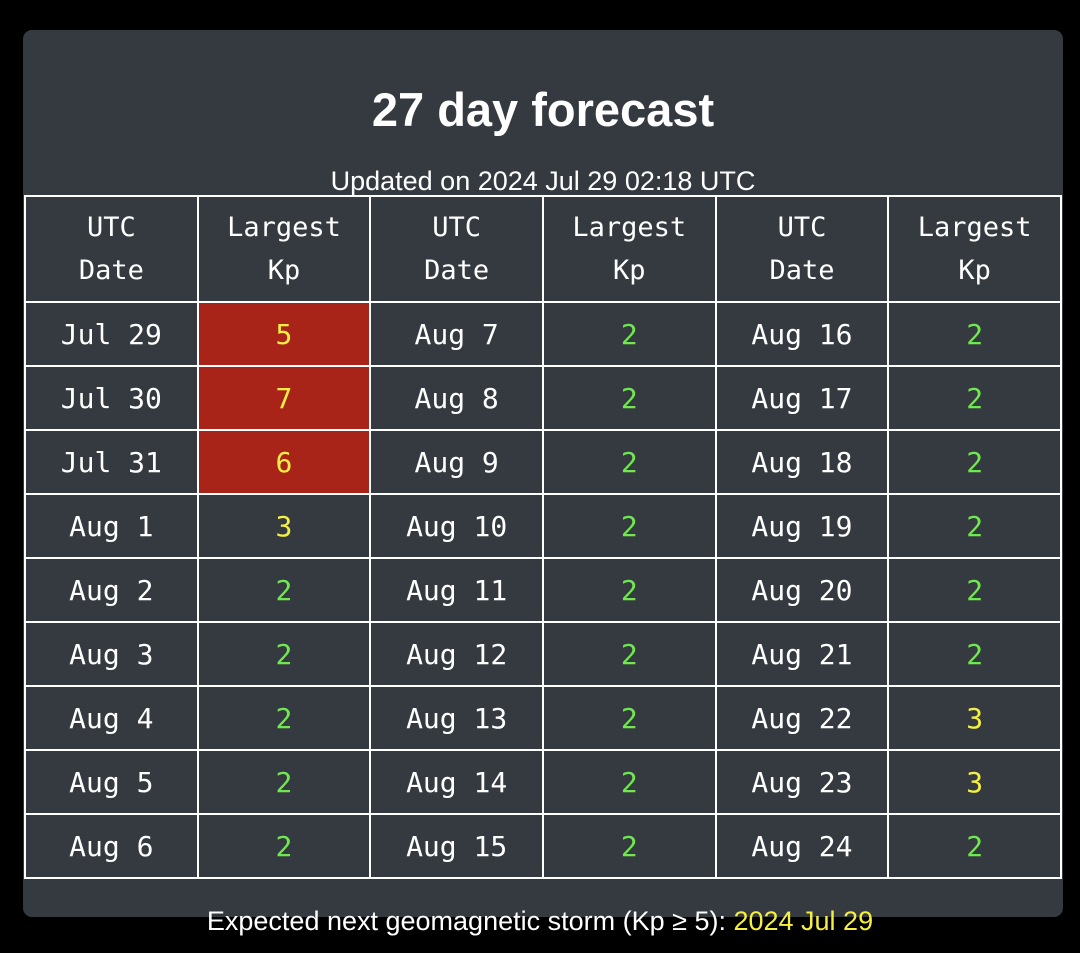 Image resolution: width=1080 pixels, height=953 pixels. Describe the element at coordinates (456, 654) in the screenshot. I see `date-cell: Aug 12` at that location.